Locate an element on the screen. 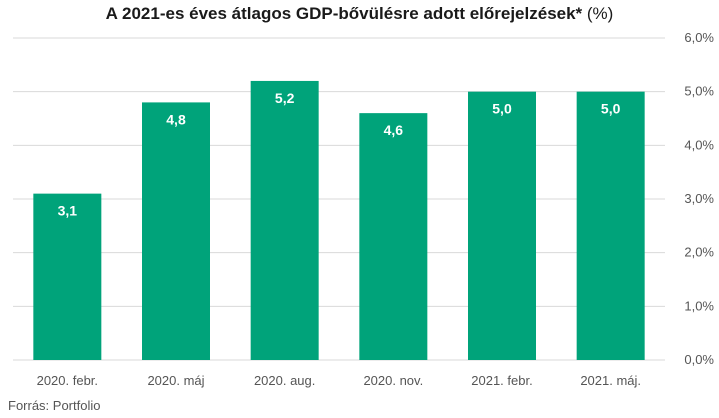  source-note: Forrás: Portfolio is located at coordinates (54, 405).